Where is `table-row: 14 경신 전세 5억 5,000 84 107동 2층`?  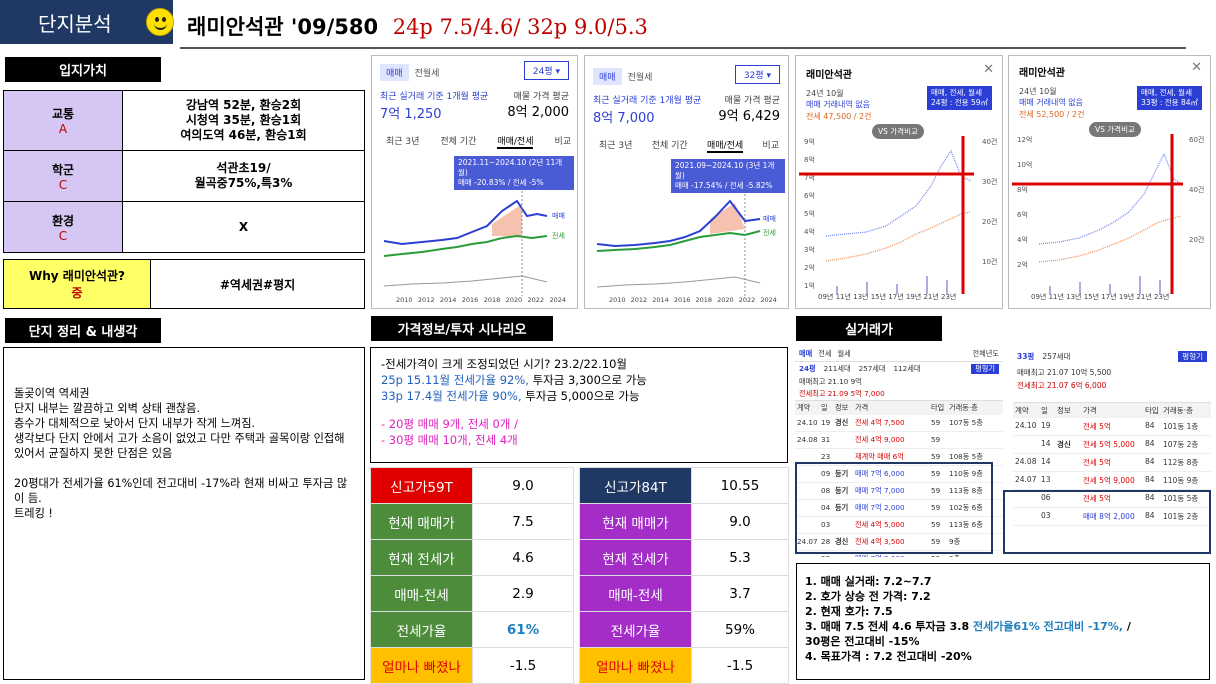
table-row: 14 경신 전세 5억 5,000 84 107동 2층 is located at coordinates (1112, 445).